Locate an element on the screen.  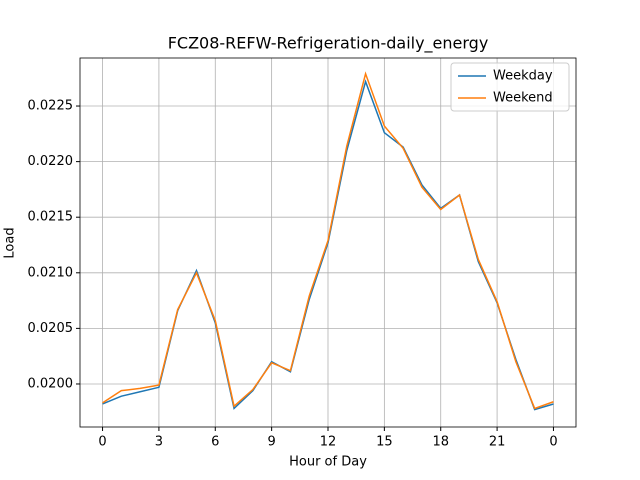
x-tick-label: 21 is located at coordinates (497, 442).